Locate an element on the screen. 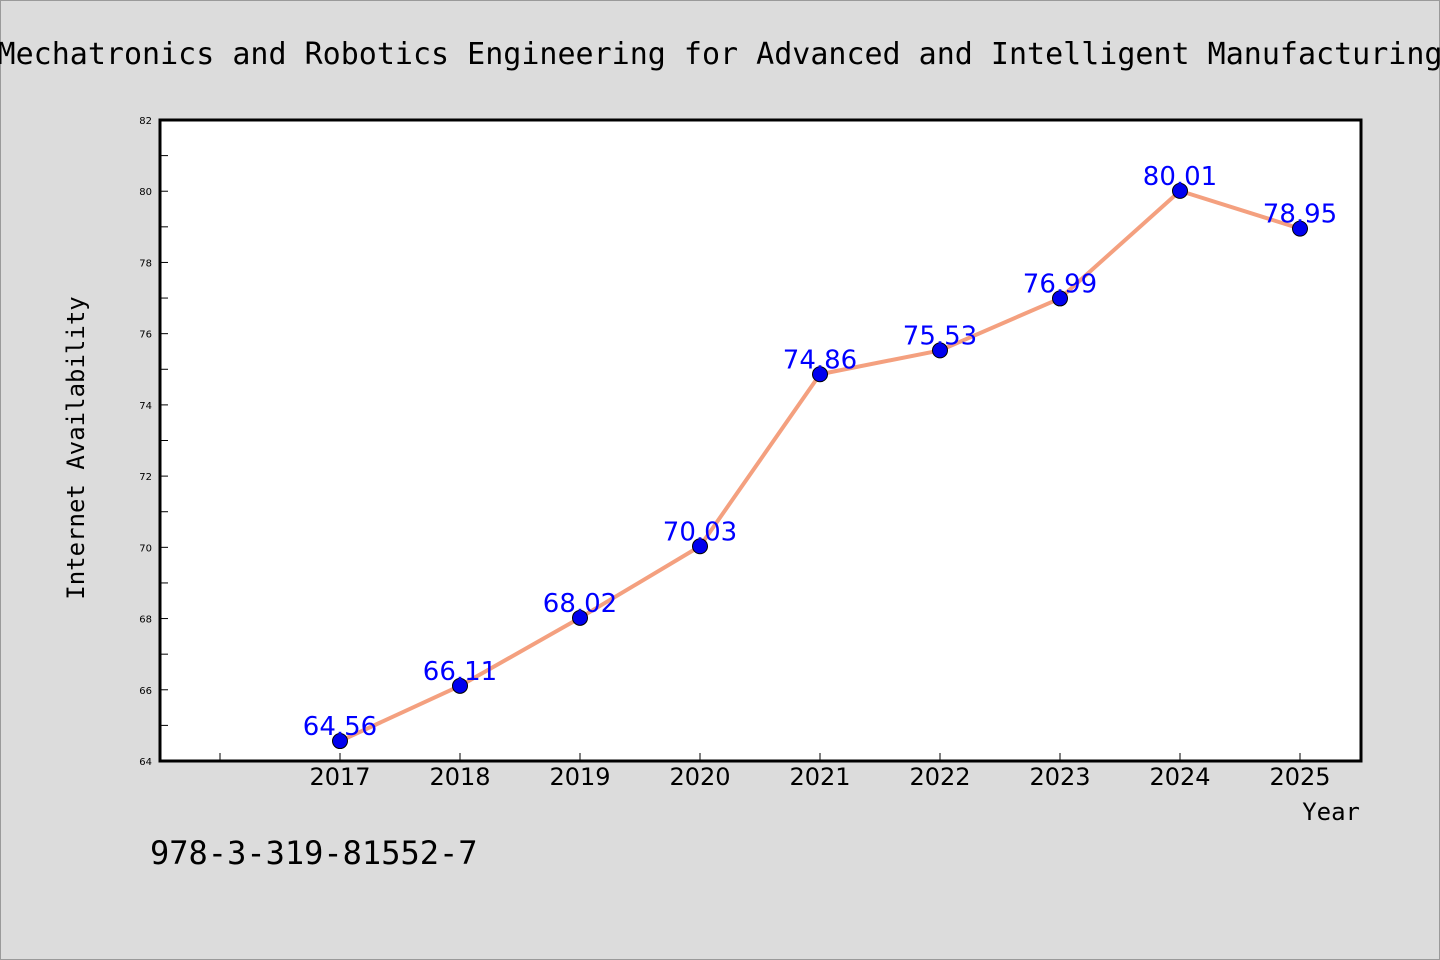 Image resolution: width=1440 pixels, height=960 pixels. x-axis-label: Year is located at coordinates (1331, 812).